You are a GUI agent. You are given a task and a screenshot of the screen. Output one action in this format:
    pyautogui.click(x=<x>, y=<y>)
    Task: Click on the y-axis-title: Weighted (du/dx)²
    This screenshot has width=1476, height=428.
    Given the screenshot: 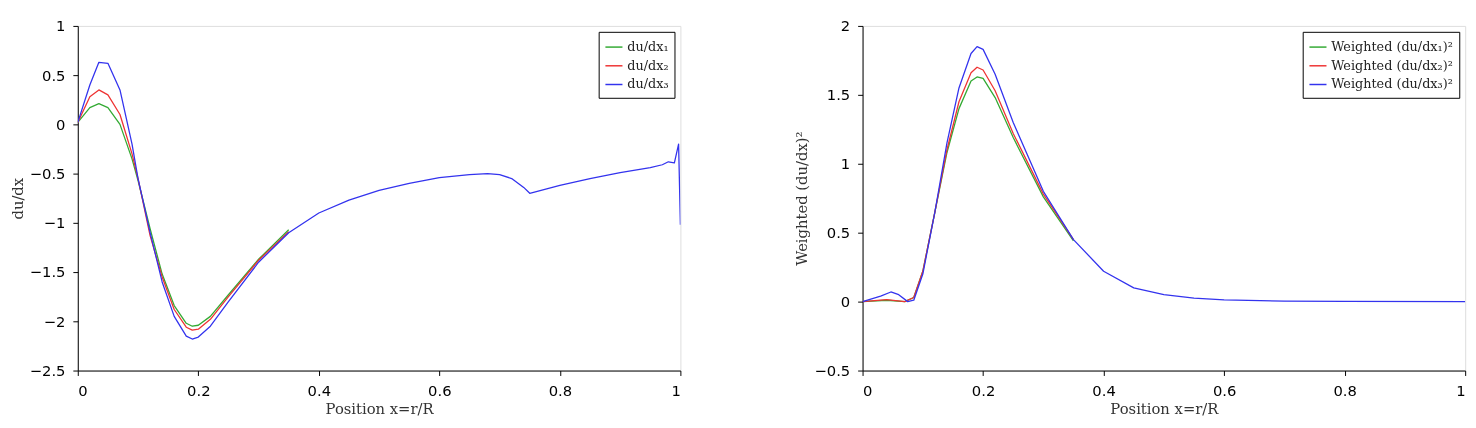 What is the action you would take?
    pyautogui.click(x=802, y=198)
    